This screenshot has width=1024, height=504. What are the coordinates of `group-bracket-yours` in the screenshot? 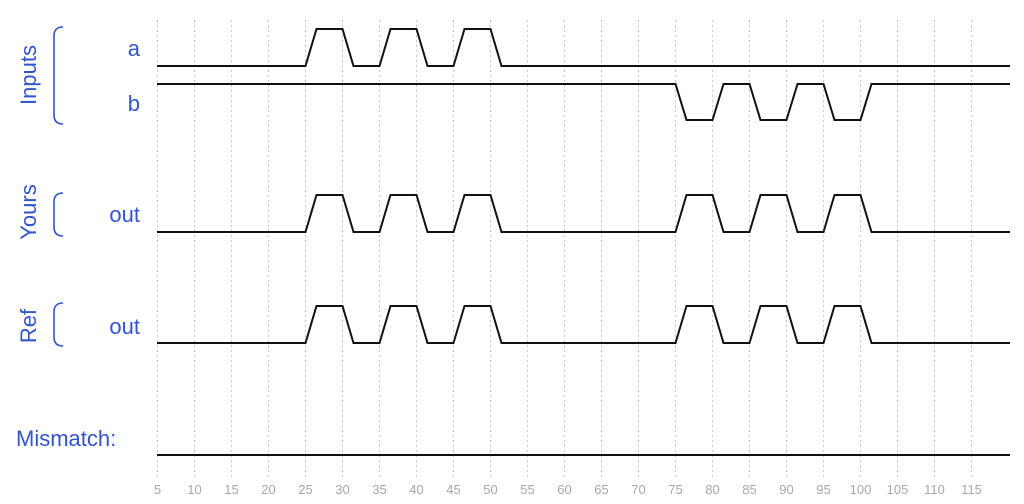 It's located at (58, 214).